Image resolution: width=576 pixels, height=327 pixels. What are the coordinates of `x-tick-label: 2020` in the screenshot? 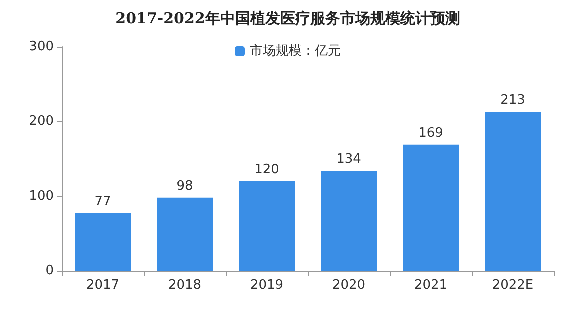 It's located at (349, 285).